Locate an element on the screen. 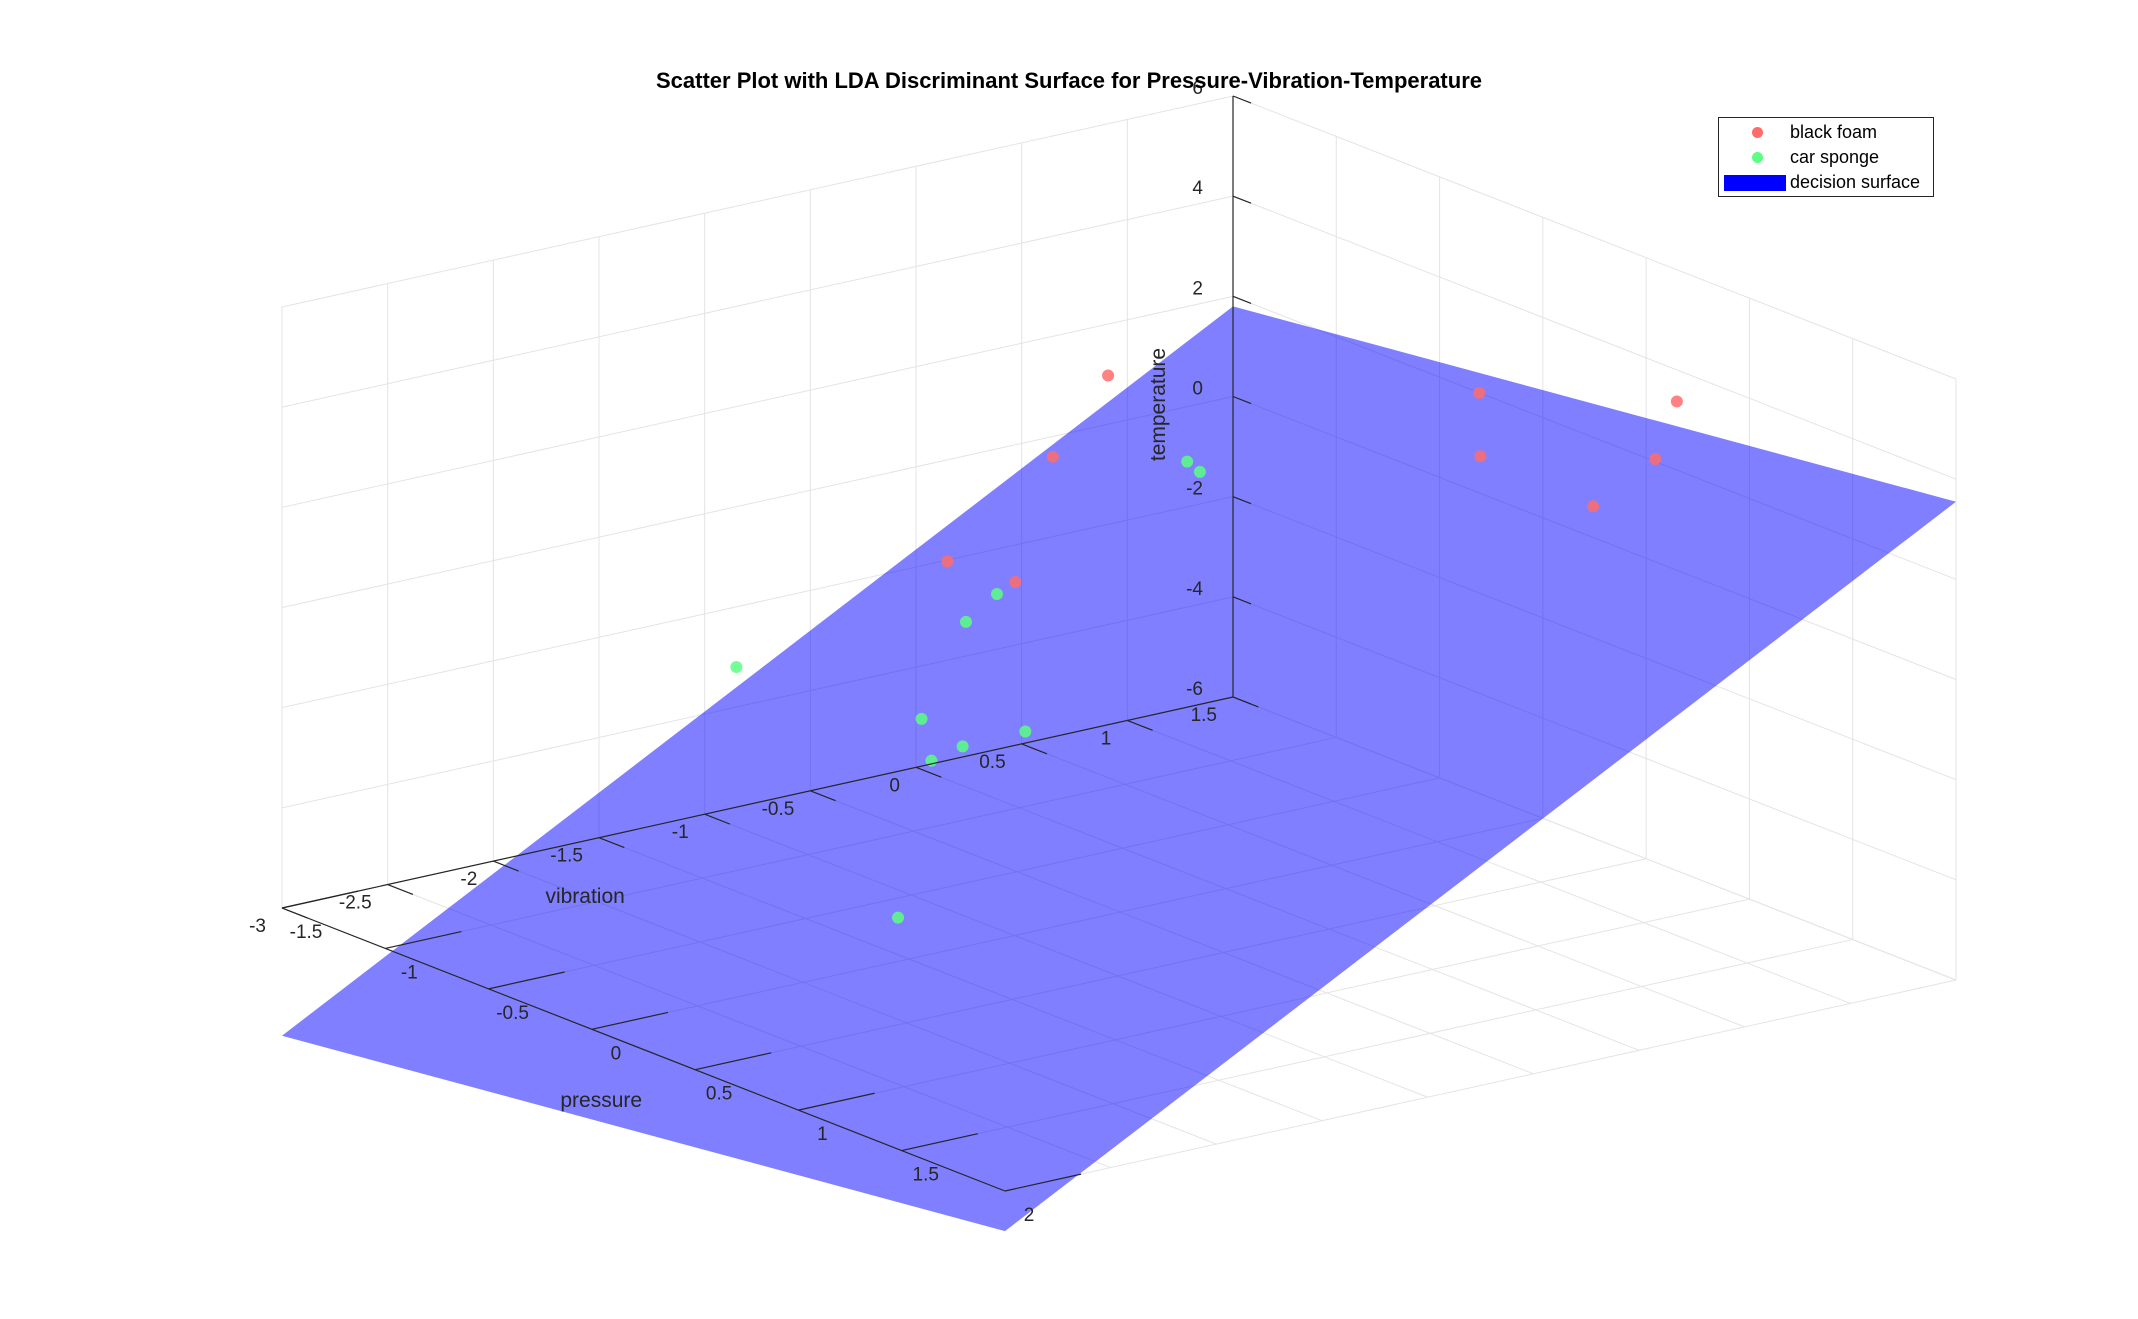 The image size is (2138, 1319). z-tick-label: 6 is located at coordinates (1197, 88).